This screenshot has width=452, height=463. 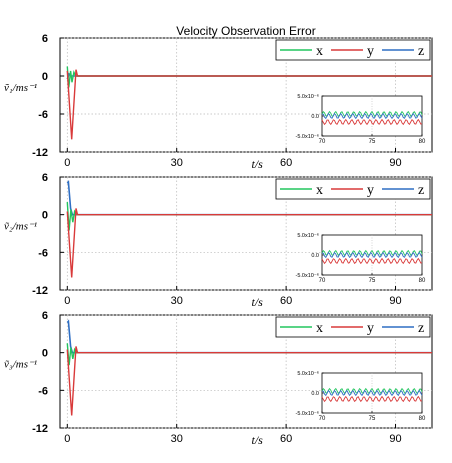 What do you see at coordinates (249, 354) in the screenshot?
I see `series-line-x` at bounding box center [249, 354].